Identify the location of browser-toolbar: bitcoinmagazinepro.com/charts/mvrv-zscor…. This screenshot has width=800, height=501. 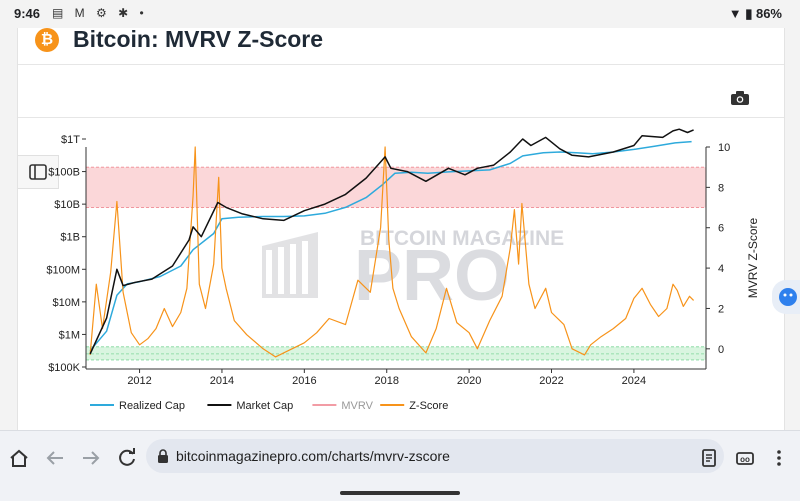
(400, 465).